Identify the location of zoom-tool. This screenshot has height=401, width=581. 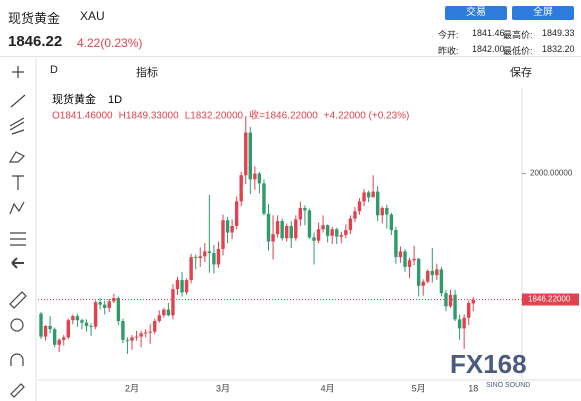
(17, 325).